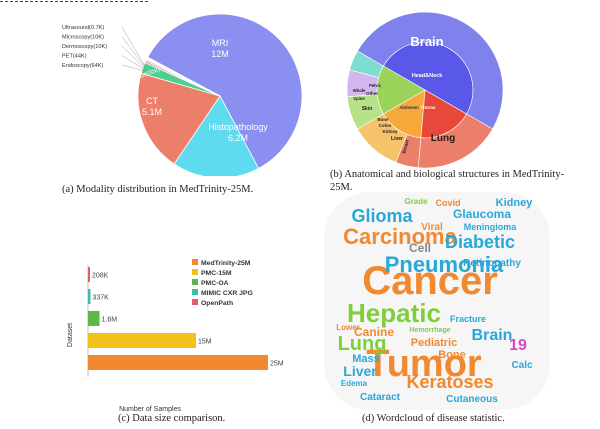  What do you see at coordinates (492, 335) in the screenshot?
I see `wordcloud-word-brain: Brain` at bounding box center [492, 335].